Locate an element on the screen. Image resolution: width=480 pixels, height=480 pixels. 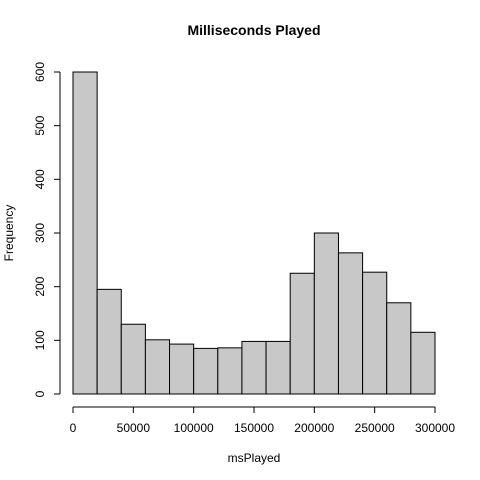
x-axis: 0 50000 100000 150000 200000 250000 300000 is located at coordinates (262, 420).